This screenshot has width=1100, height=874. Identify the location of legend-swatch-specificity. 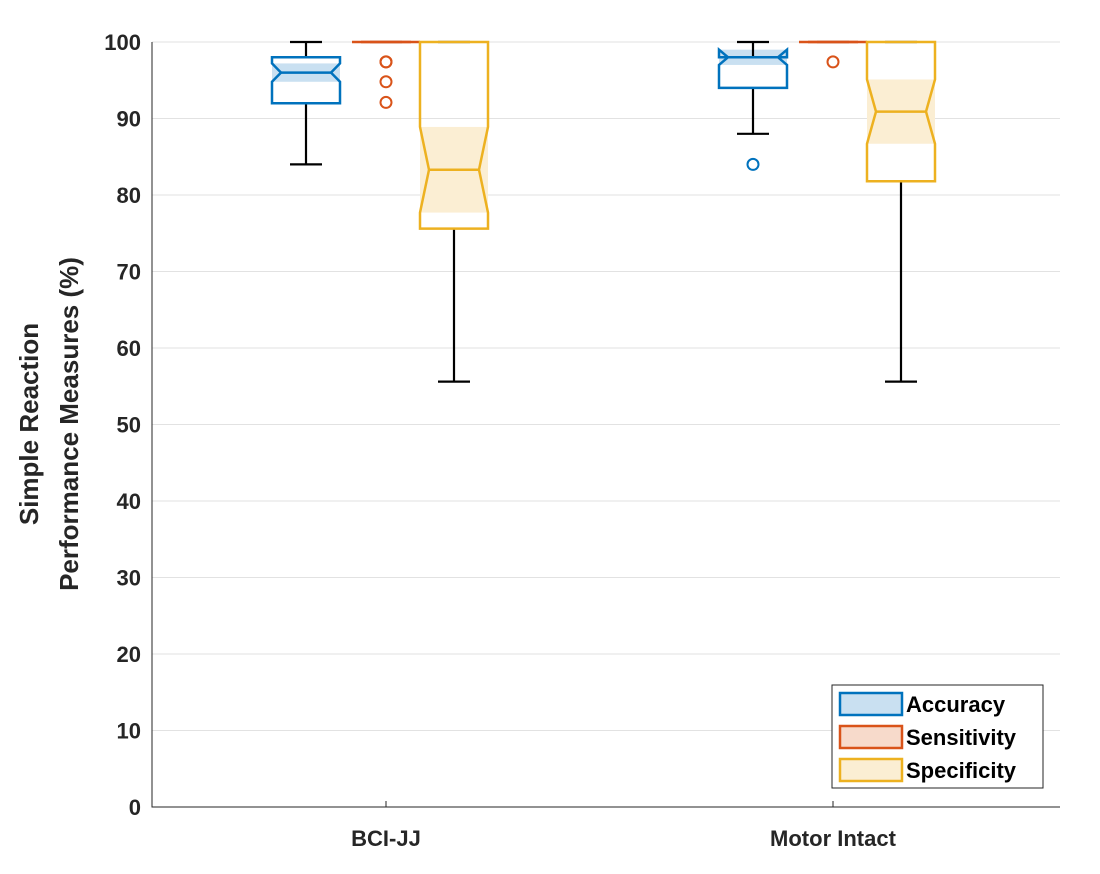
(871, 770).